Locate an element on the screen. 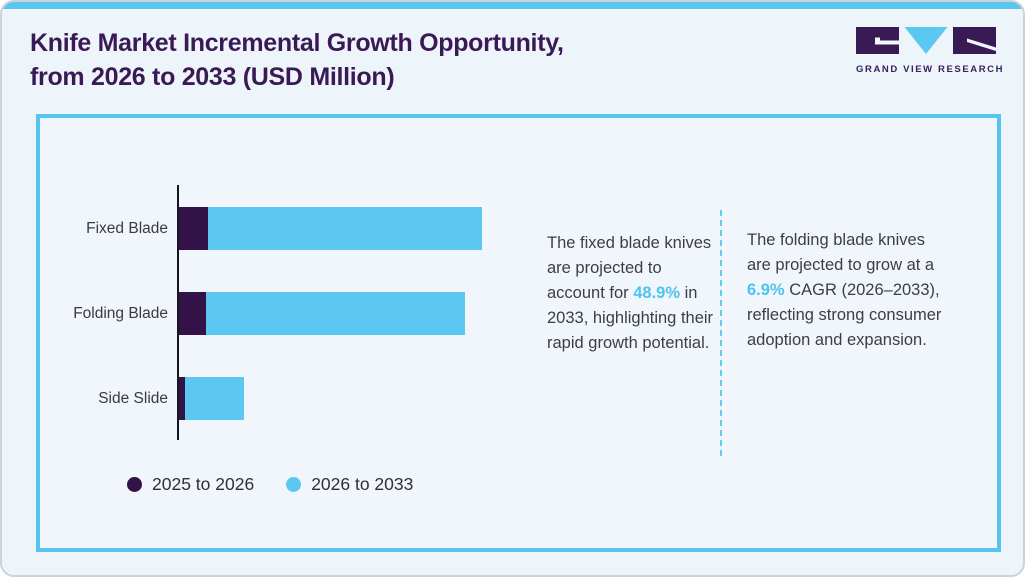  bar-category-label: Side Slide is located at coordinates (133, 398).